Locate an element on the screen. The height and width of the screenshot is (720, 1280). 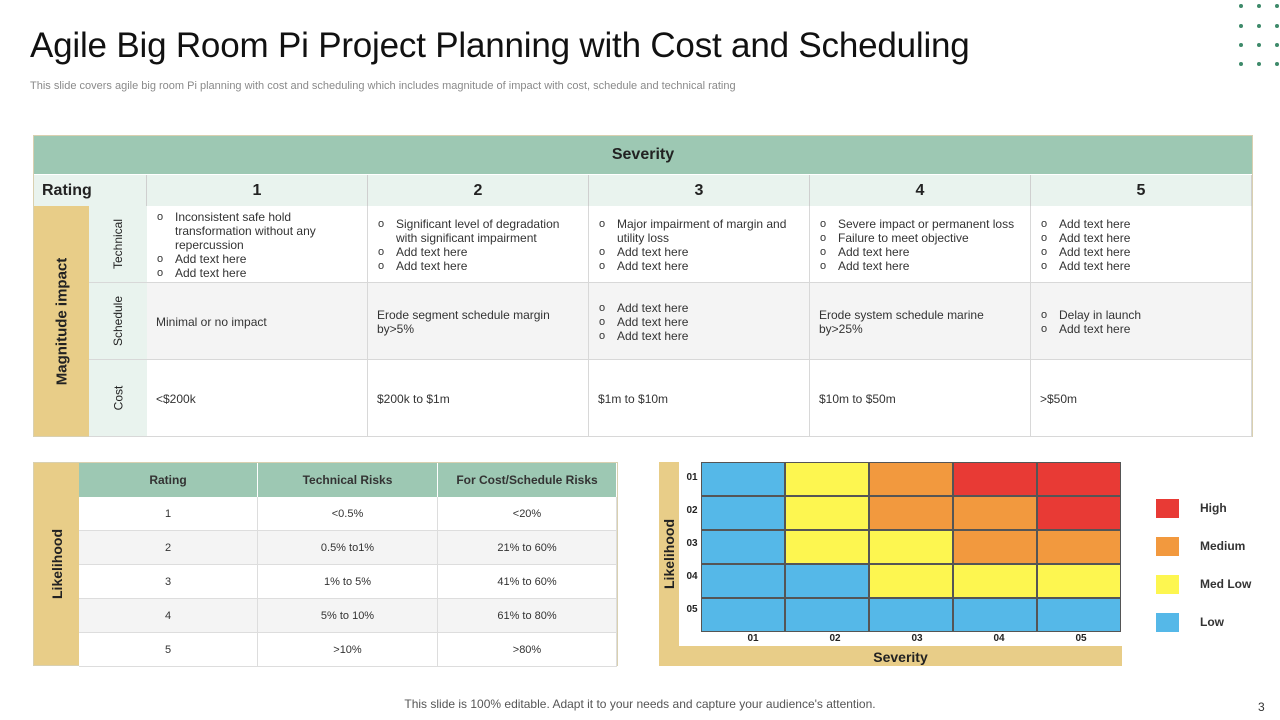
bullet-list: Add text hereAdd text hereAdd text here is located at coordinates (643, 322).